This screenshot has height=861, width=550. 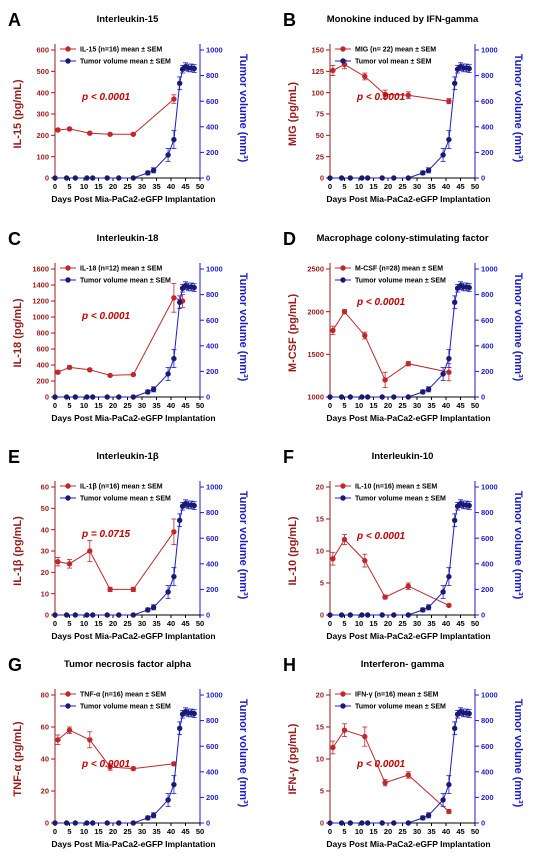 What do you see at coordinates (106, 764) in the screenshot?
I see `p-value-annotation: p < 0.0001` at bounding box center [106, 764].